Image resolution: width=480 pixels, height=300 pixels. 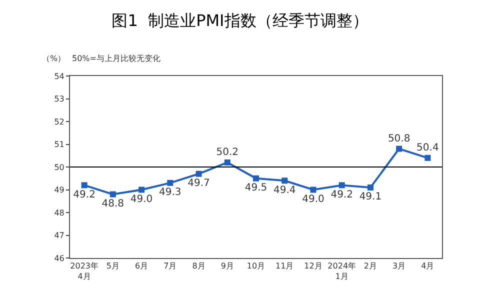 What do you see at coordinates (313, 266) in the screenshot?
I see `x-tick-label: 12月` at bounding box center [313, 266].